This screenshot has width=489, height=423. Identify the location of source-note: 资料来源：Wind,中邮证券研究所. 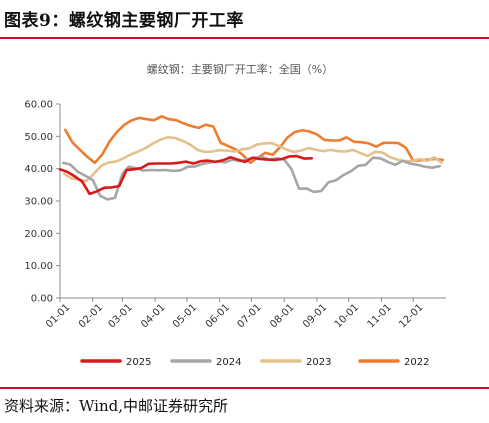
(116, 406).